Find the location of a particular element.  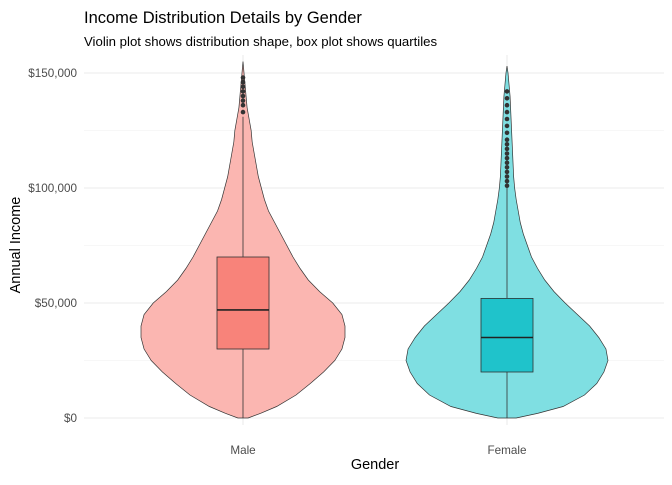

box-male is located at coordinates (243, 303).